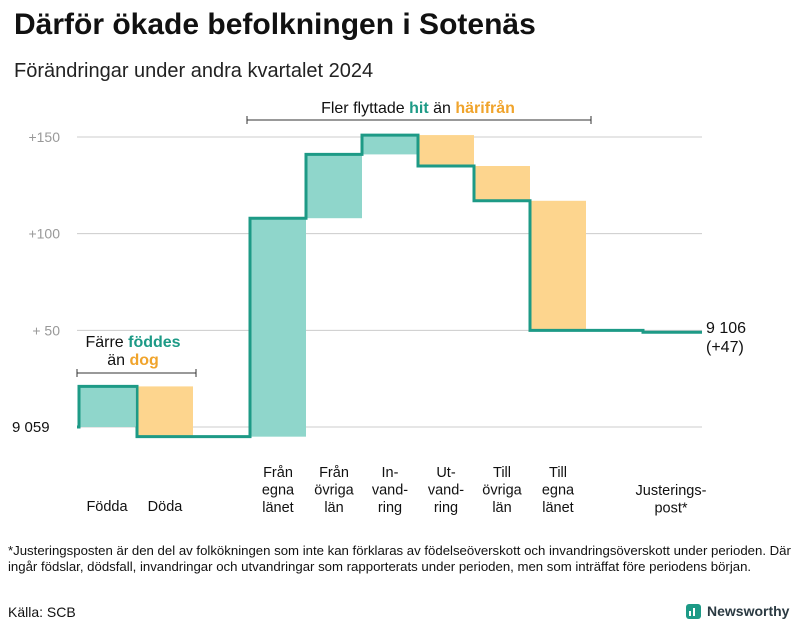  I want to click on annotation-fragment: föddes, so click(154, 342).